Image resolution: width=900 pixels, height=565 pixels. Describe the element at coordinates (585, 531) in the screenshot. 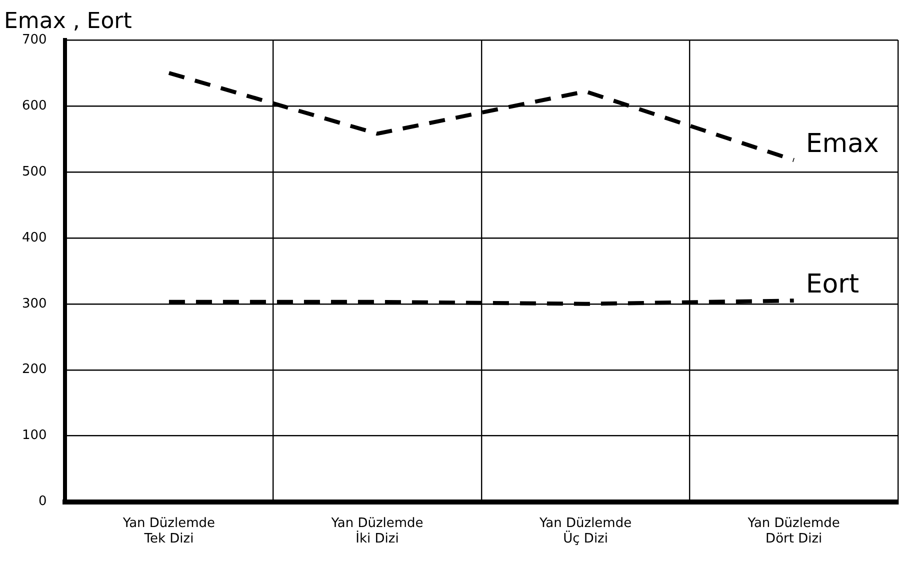

I see `x-tick-label: Yan Düzlemde Üç Dizi` at that location.